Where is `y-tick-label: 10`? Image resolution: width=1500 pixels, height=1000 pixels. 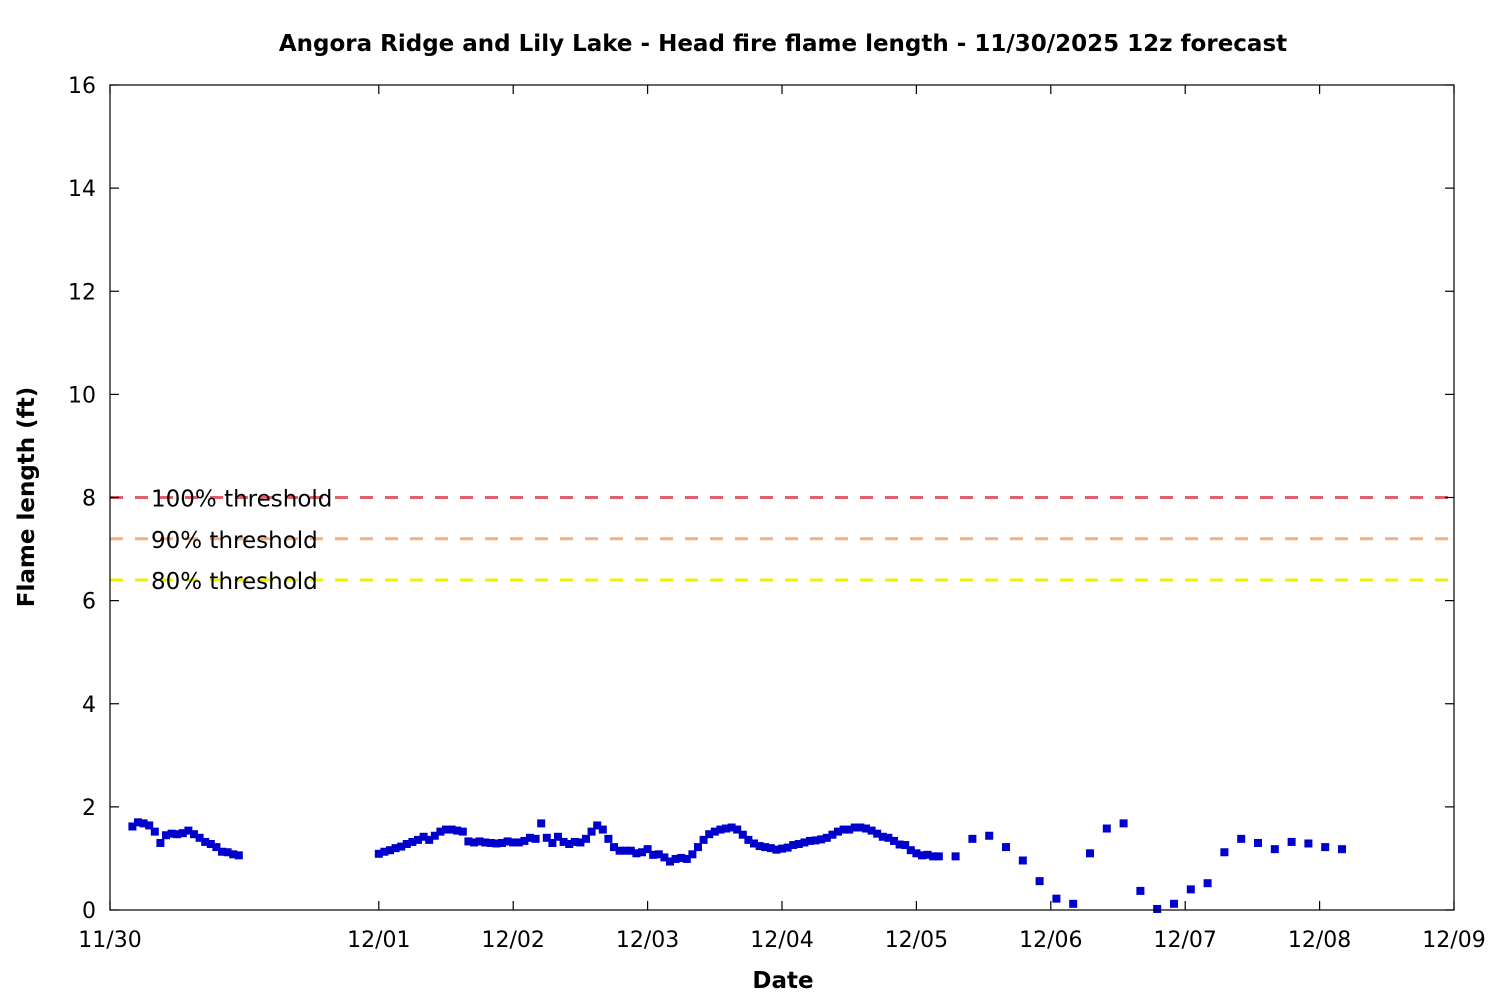 y-tick-label: 10 is located at coordinates (82, 395).